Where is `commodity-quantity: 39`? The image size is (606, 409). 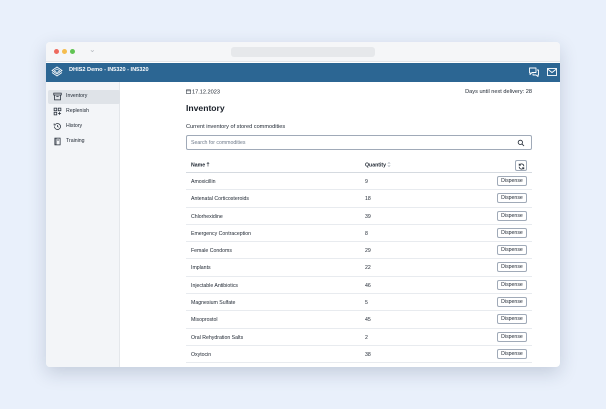 commodity-quantity: 39 is located at coordinates (368, 216).